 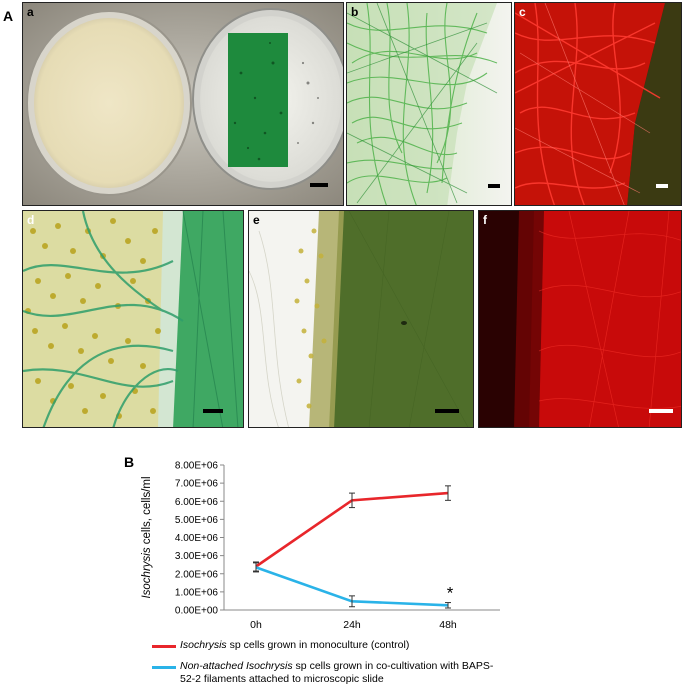 I want to click on y-axis-label-rest: cells, cells/ml, so click(x=147, y=511).